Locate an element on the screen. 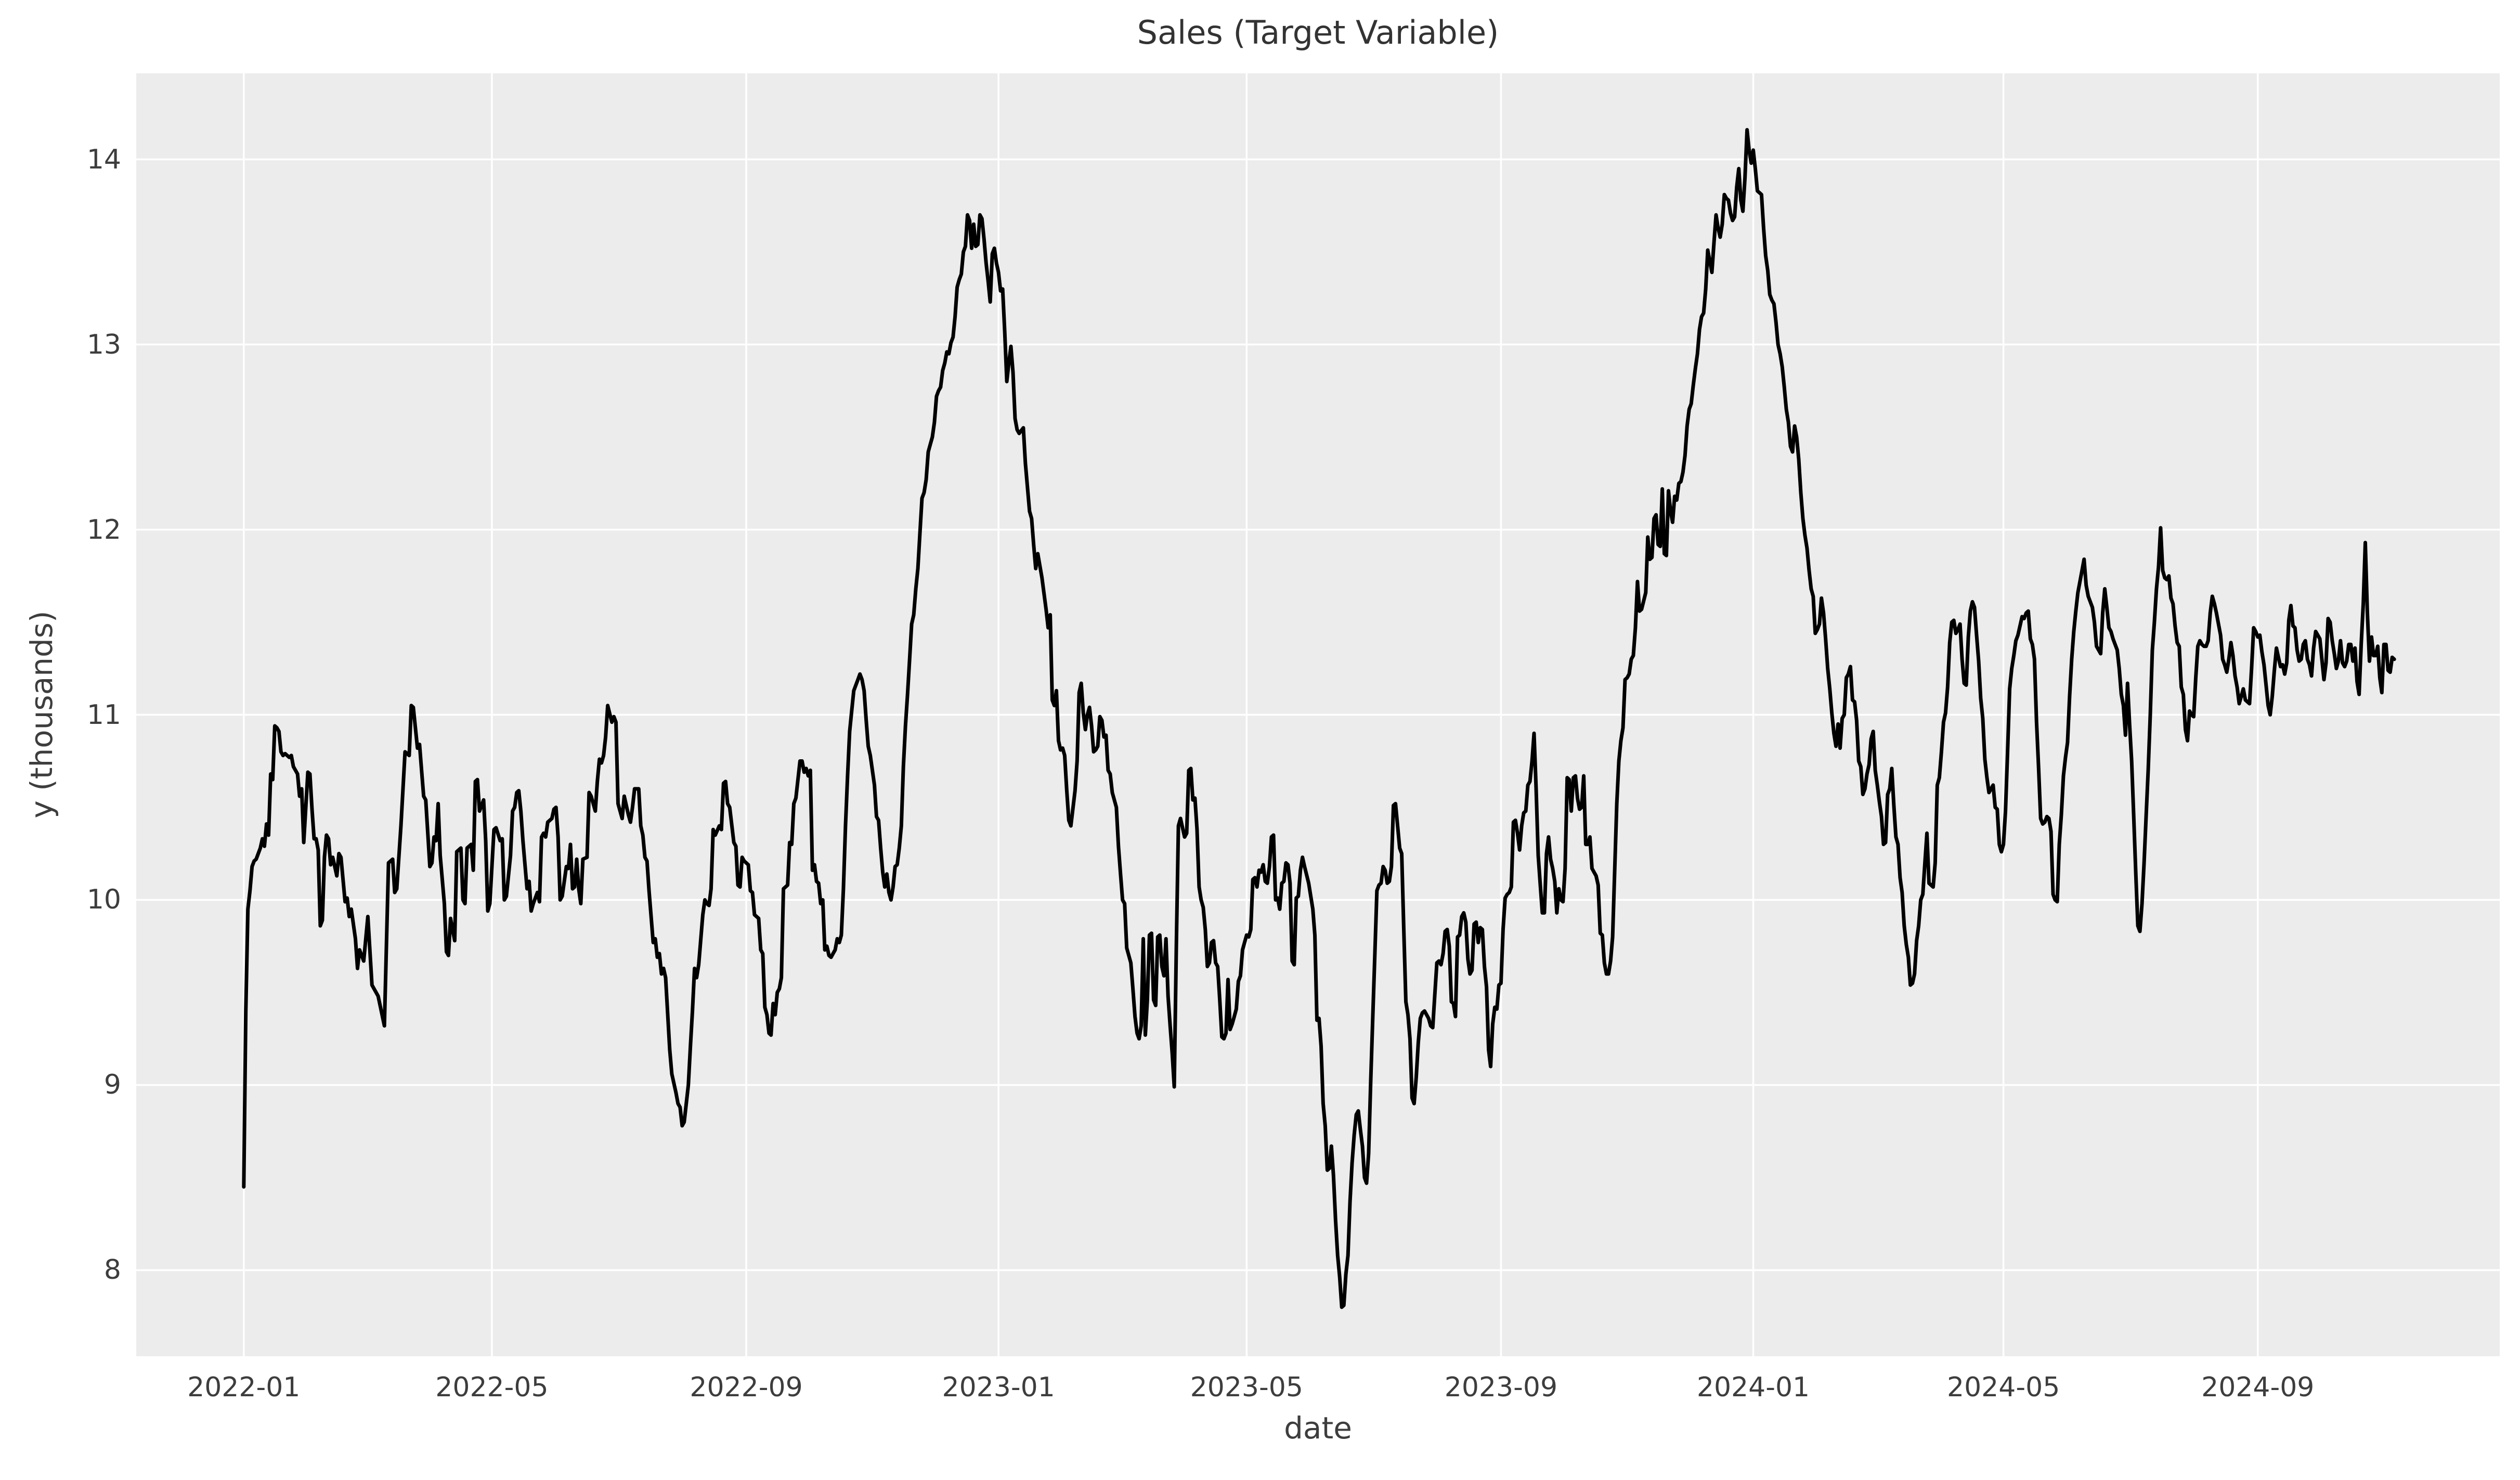 The image size is (2520, 1480). y-tick-label: 10 is located at coordinates (103, 900).